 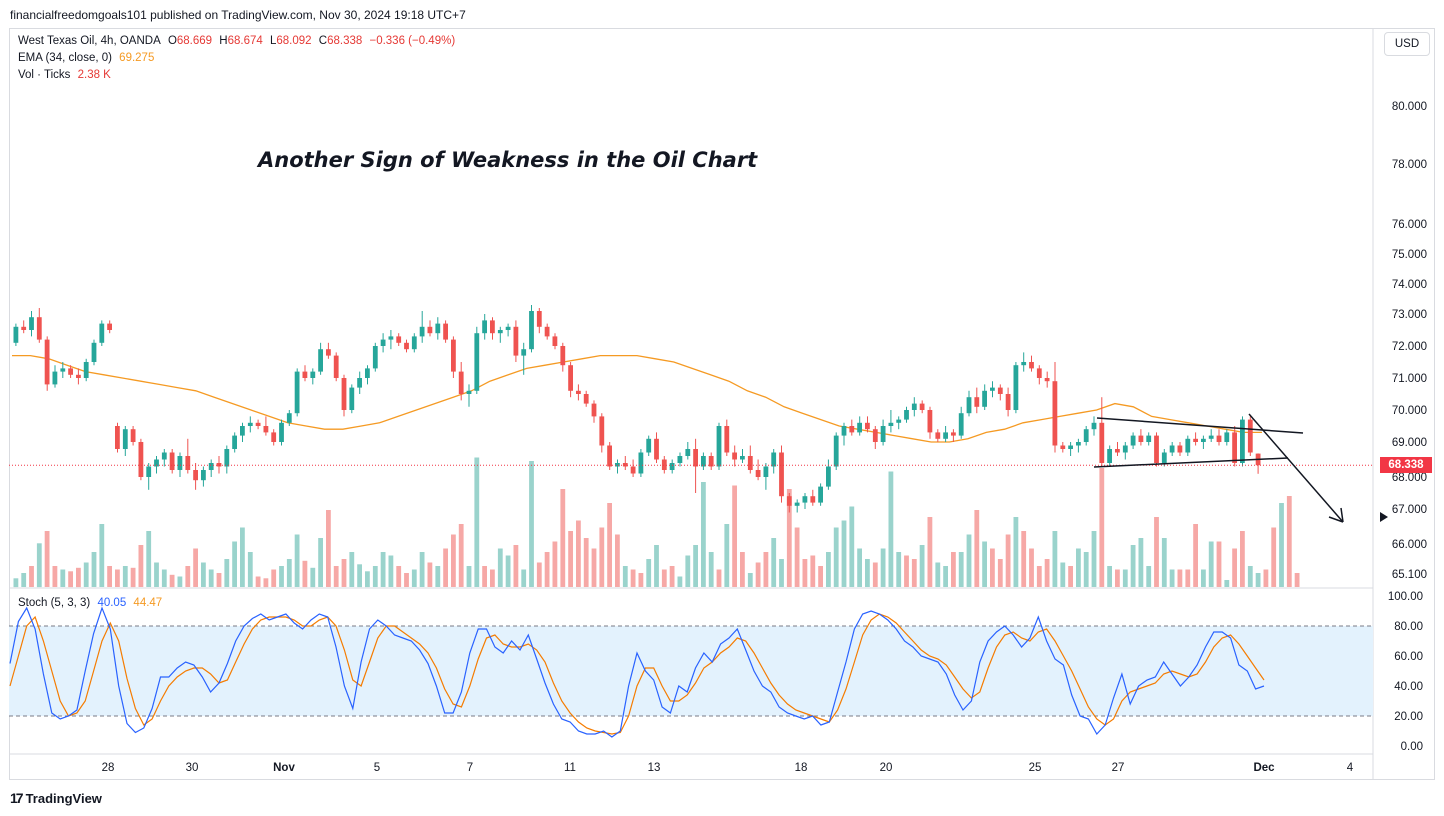 I want to click on stoch-axis-label: 40.00, so click(x=1408, y=687).